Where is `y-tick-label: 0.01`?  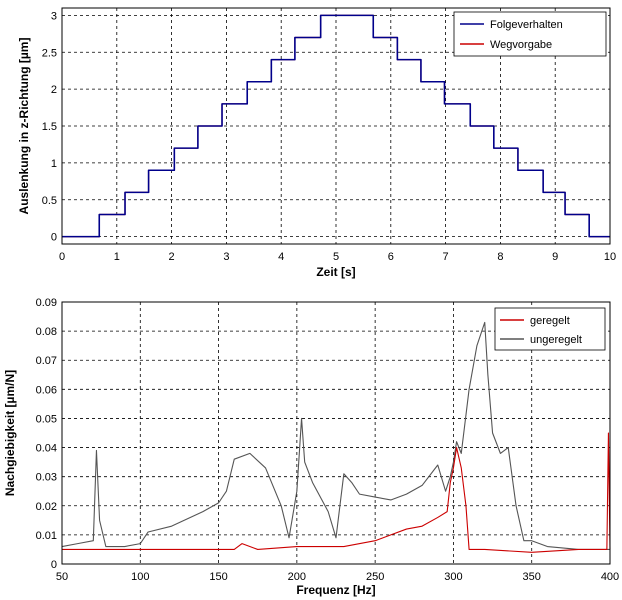 y-tick-label: 0.01 is located at coordinates (46, 536).